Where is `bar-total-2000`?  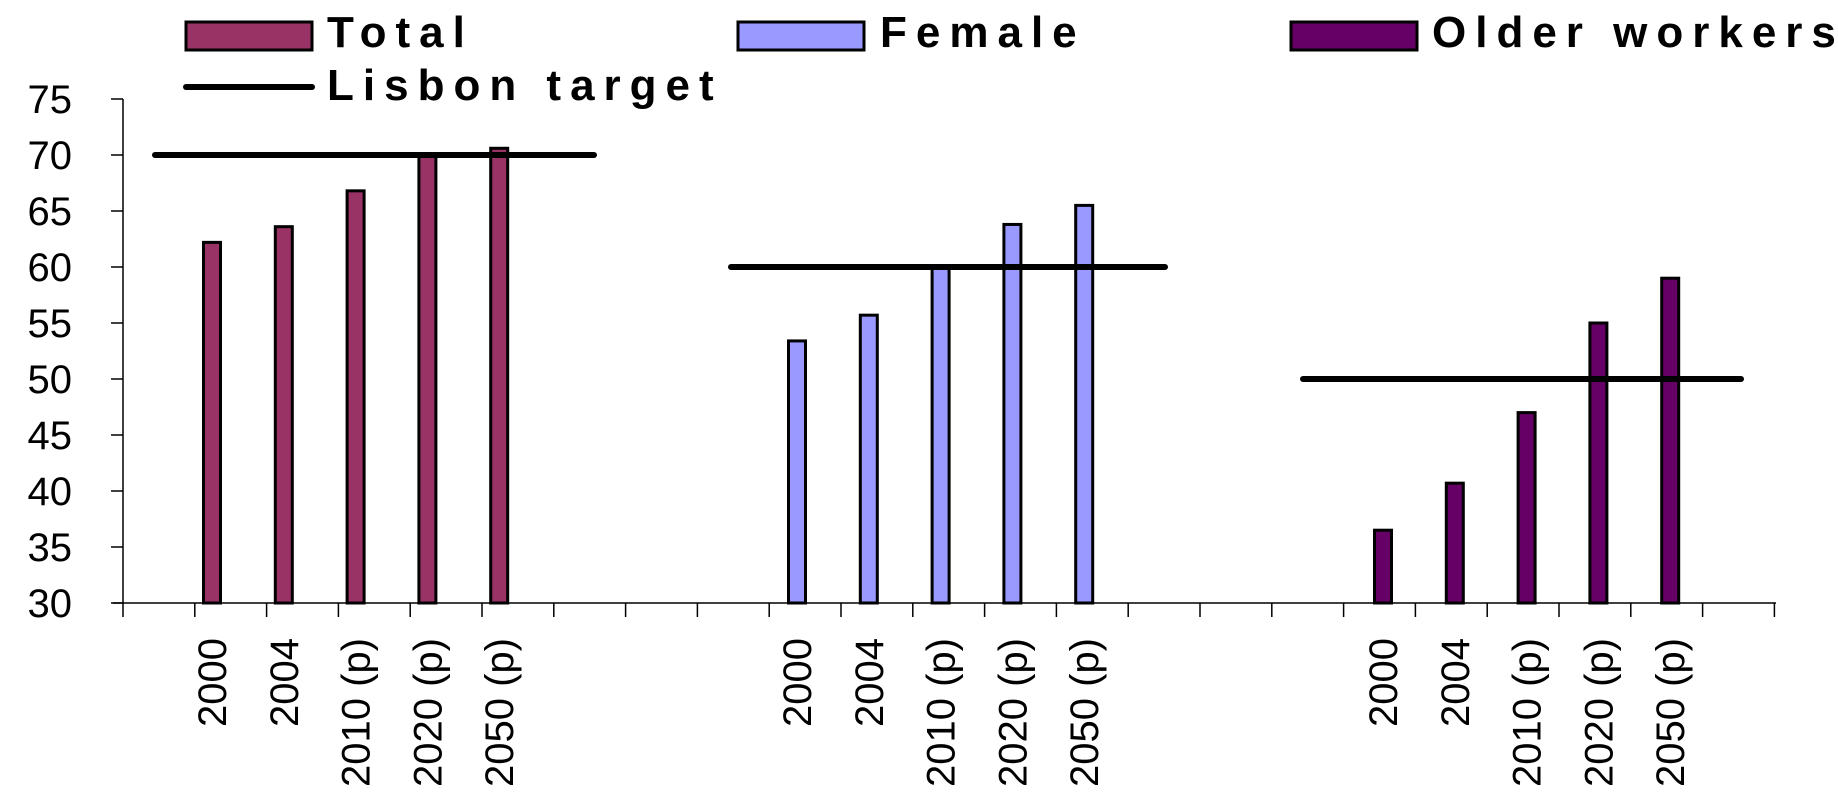
bar-total-2000 is located at coordinates (212, 422).